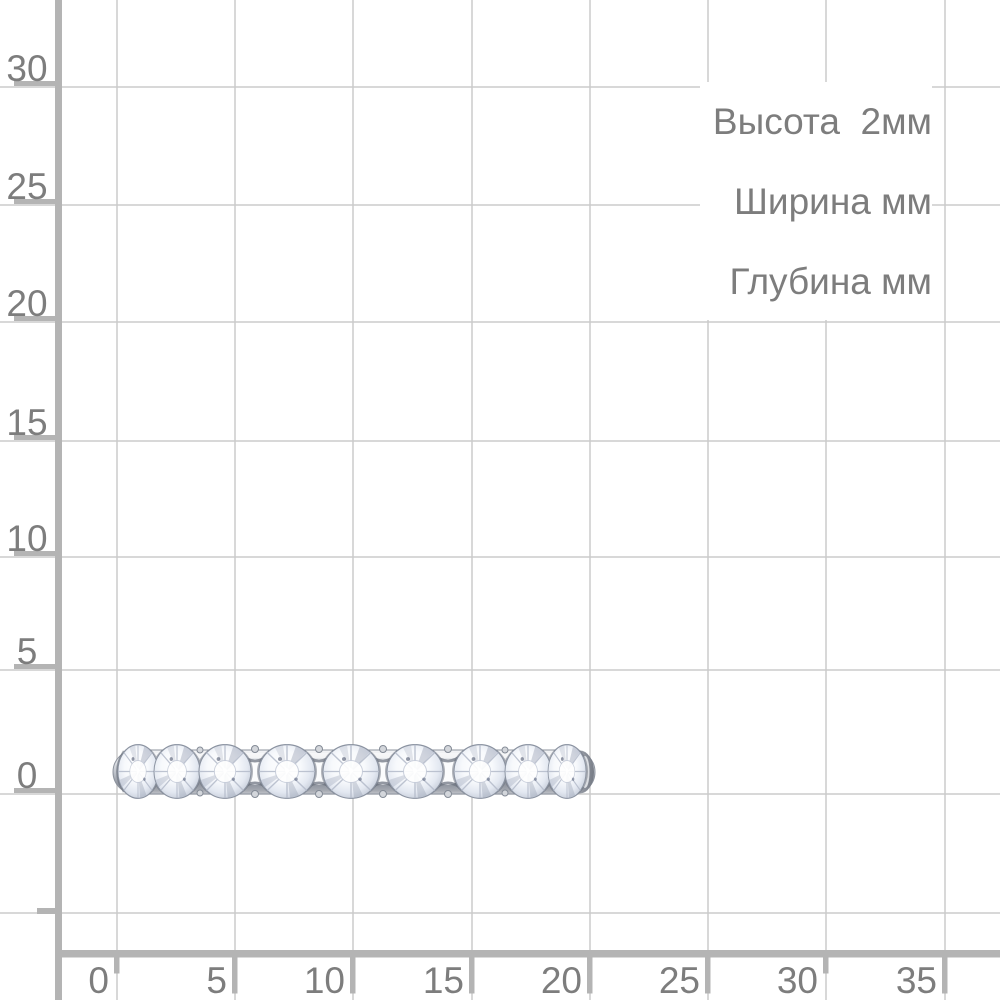 This screenshot has height=1001, width=1000. What do you see at coordinates (98, 980) in the screenshot?
I see `x-axis-label: 0` at bounding box center [98, 980].